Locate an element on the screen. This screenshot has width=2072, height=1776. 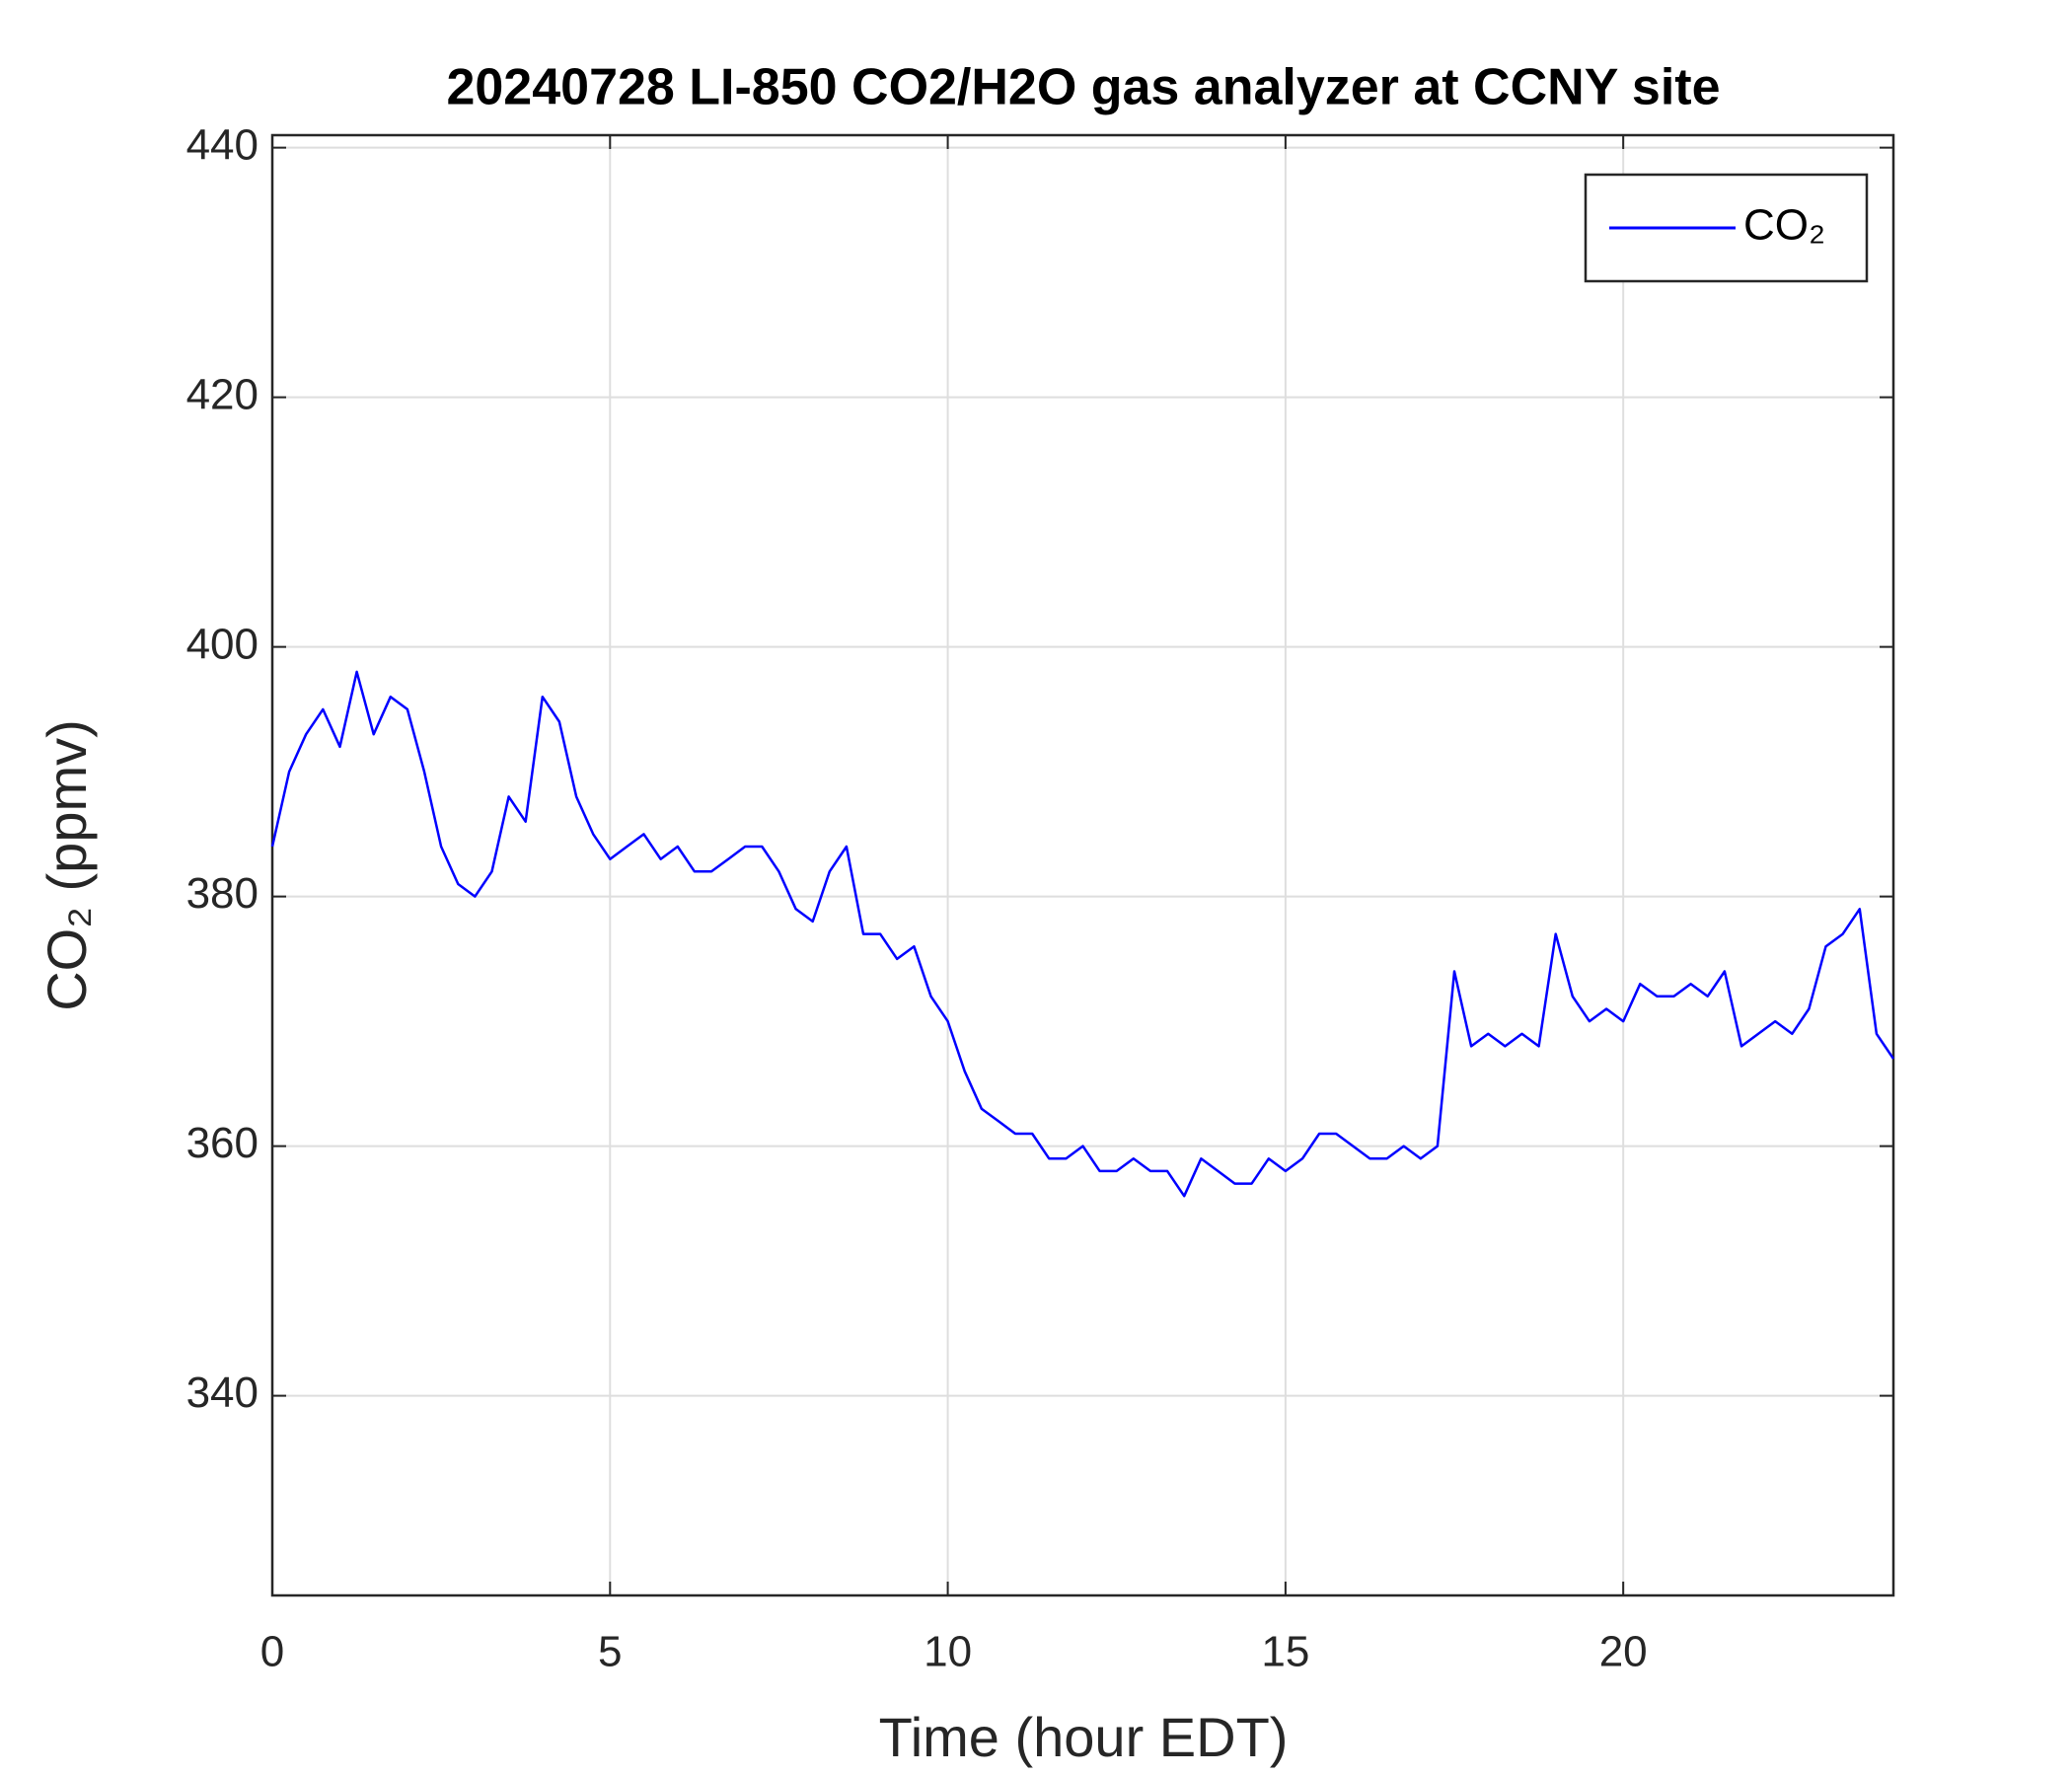
y-tick-label: 440 is located at coordinates (223, 144).